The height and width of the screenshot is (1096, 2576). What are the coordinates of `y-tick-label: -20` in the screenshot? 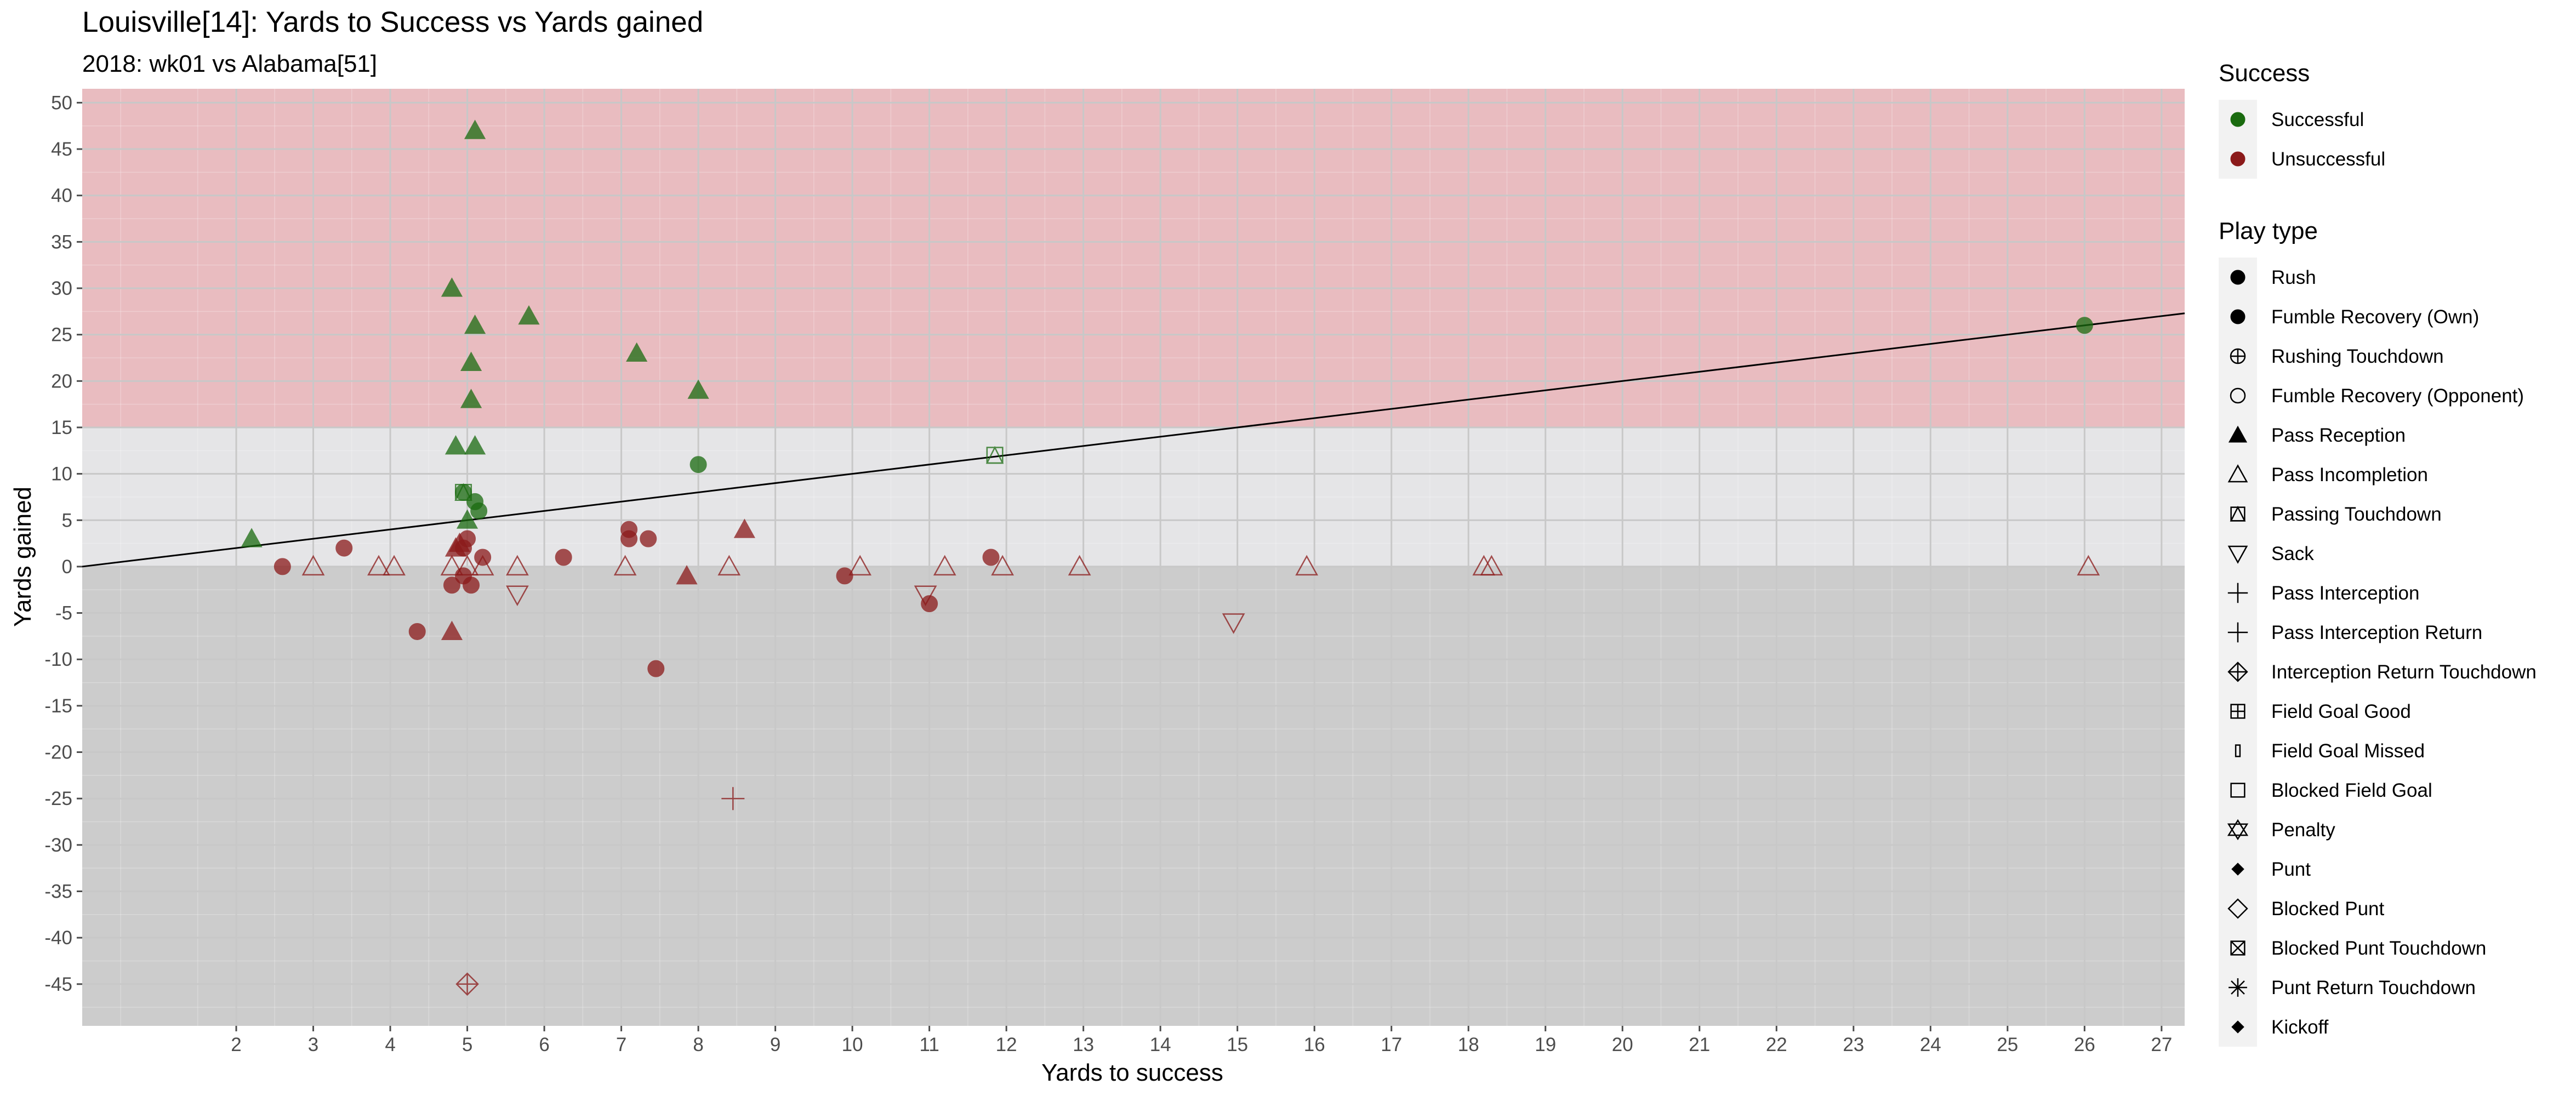 It's located at (58, 752).